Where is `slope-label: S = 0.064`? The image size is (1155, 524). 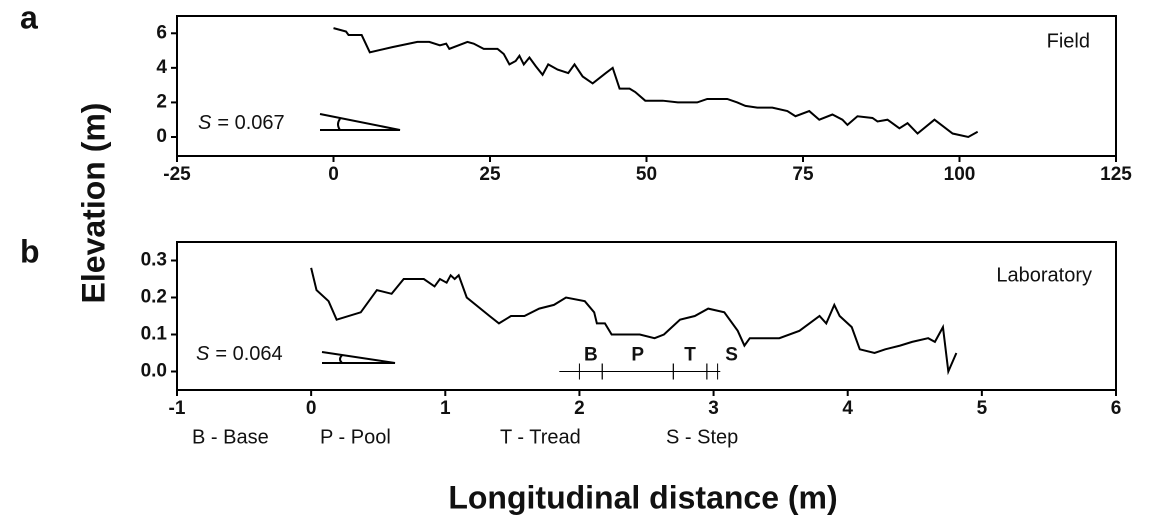 slope-label: S = 0.064 is located at coordinates (239, 354).